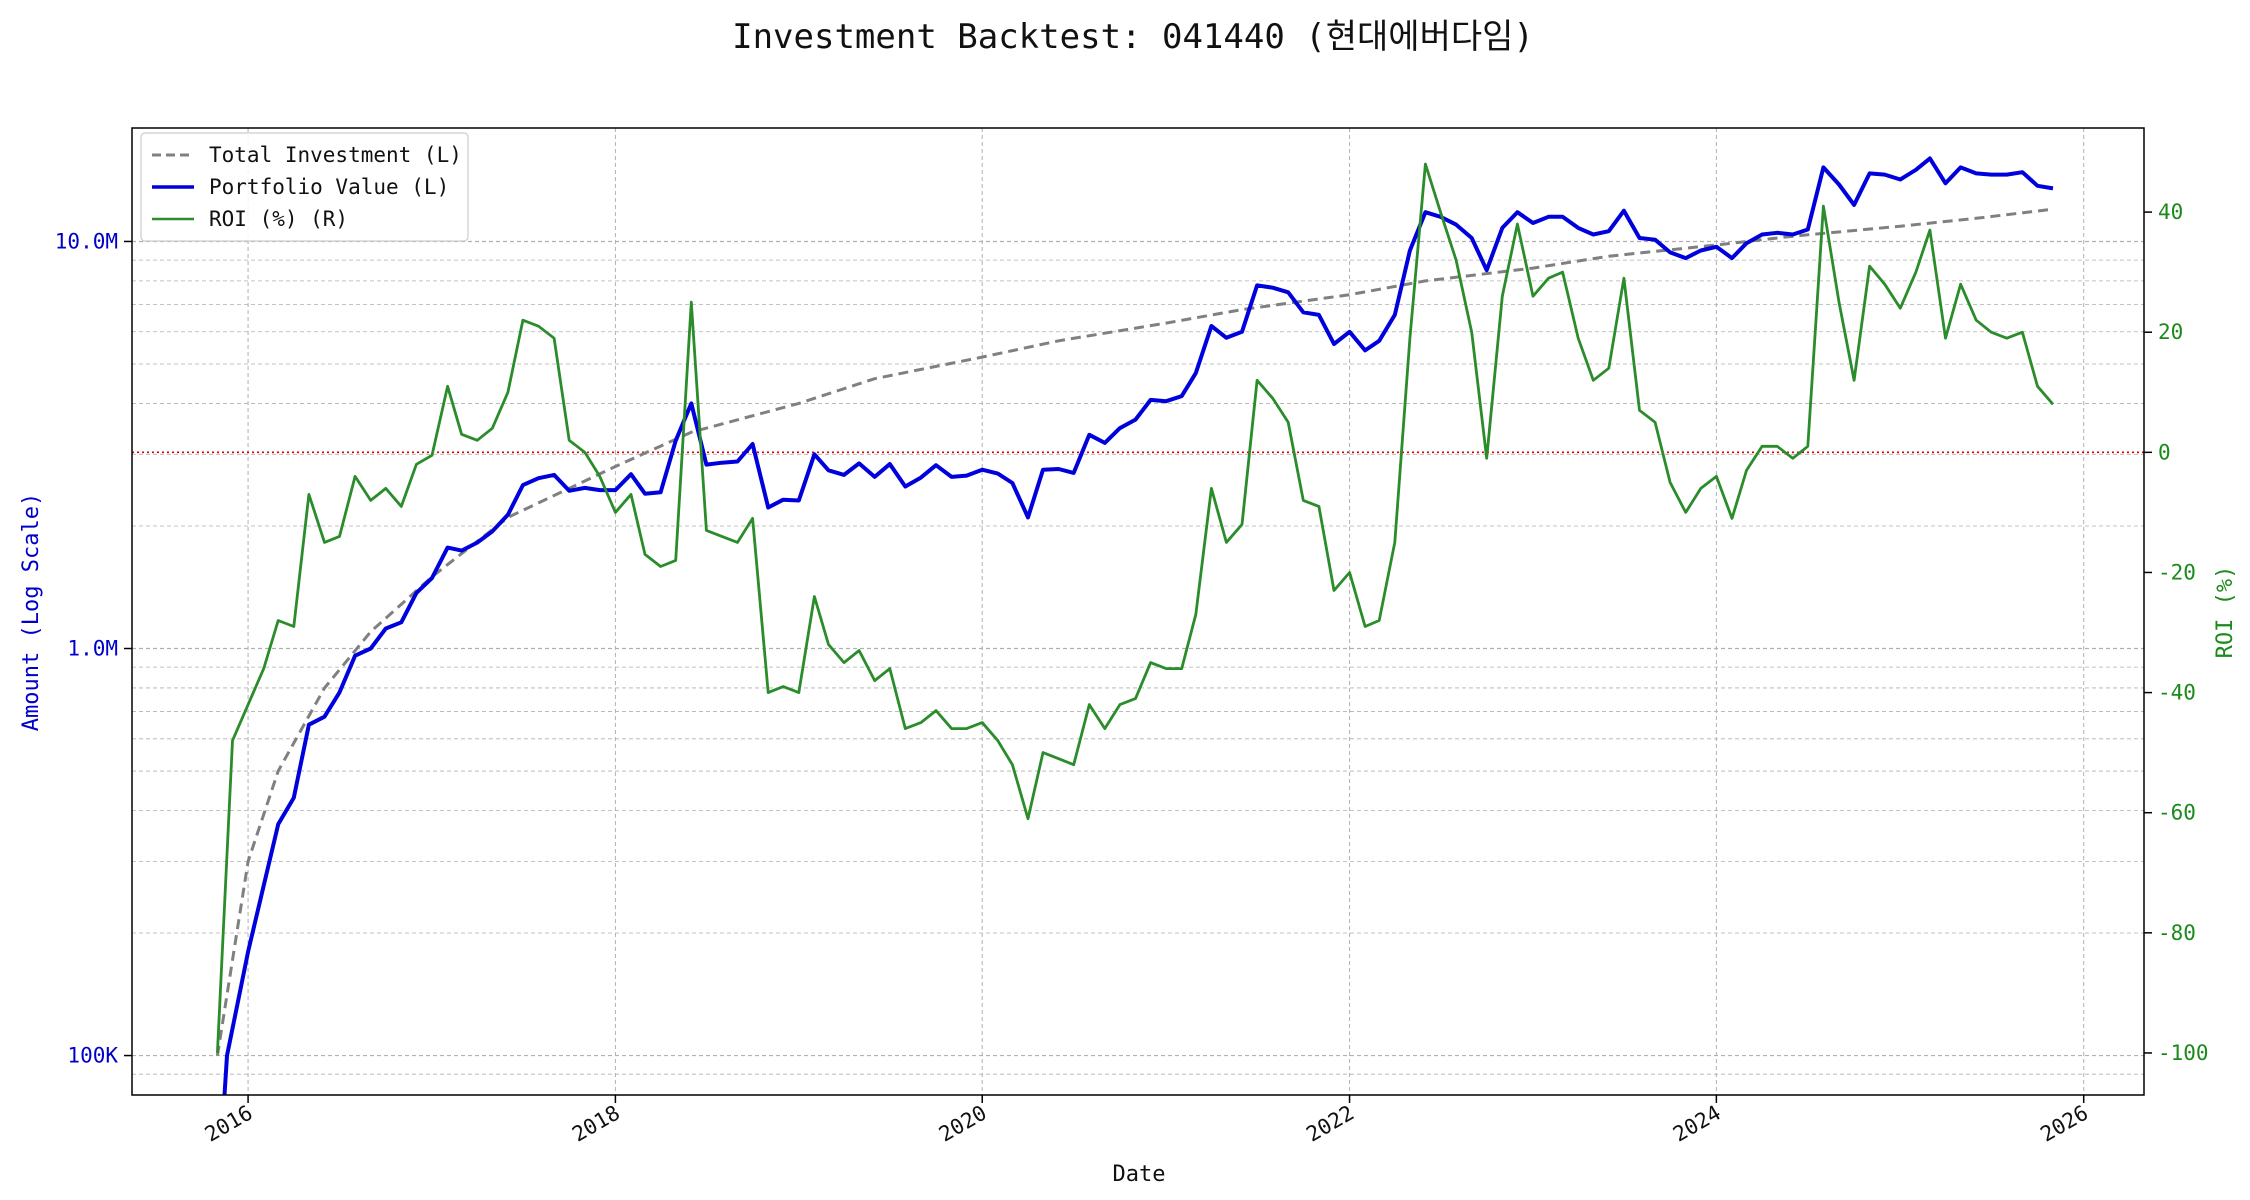  I want to click on left-axis-ticks: 100K 1.0M 10.0M, so click(93, 648).